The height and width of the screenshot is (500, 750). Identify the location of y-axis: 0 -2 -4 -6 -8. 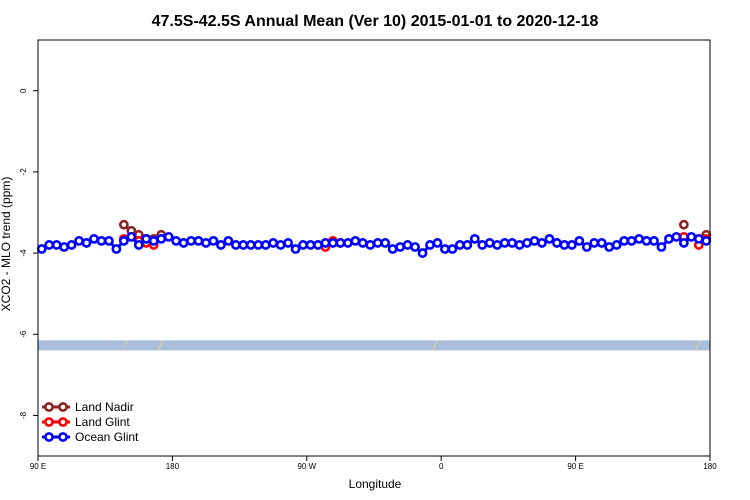
(28, 253).